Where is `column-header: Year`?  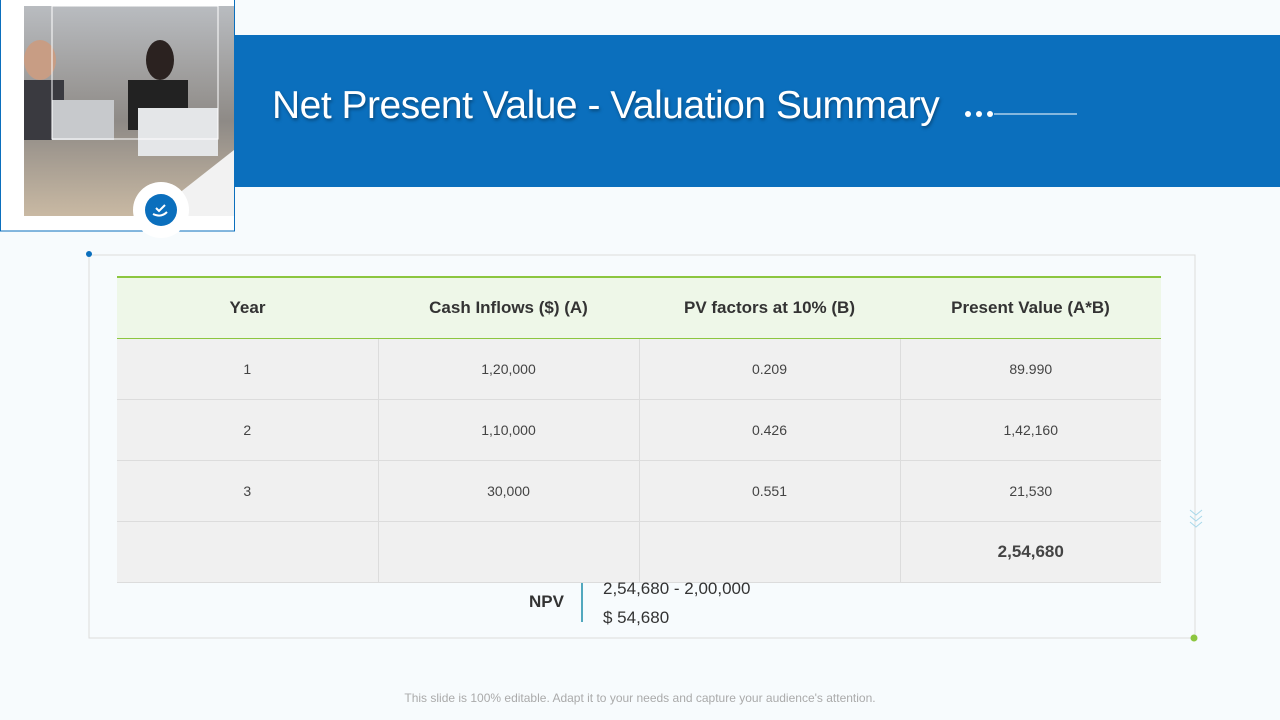 column-header: Year is located at coordinates (247, 307).